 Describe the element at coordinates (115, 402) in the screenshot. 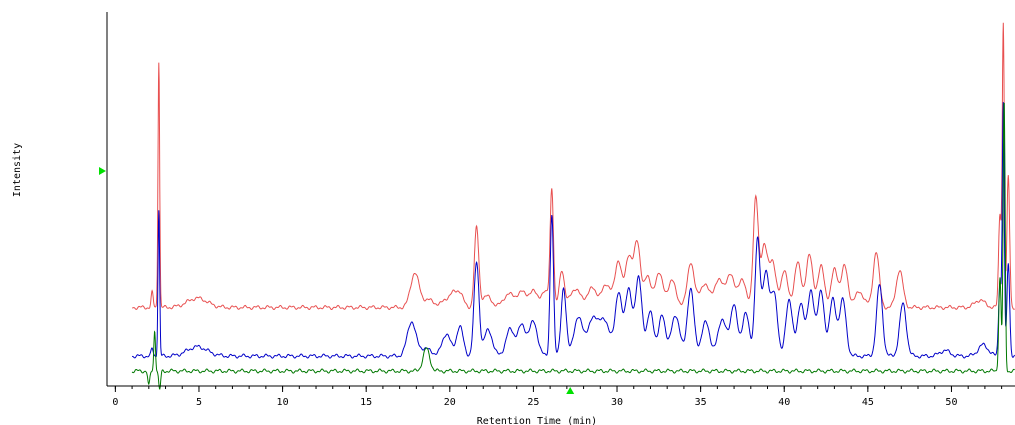

I see `x-tick-label: 0` at that location.